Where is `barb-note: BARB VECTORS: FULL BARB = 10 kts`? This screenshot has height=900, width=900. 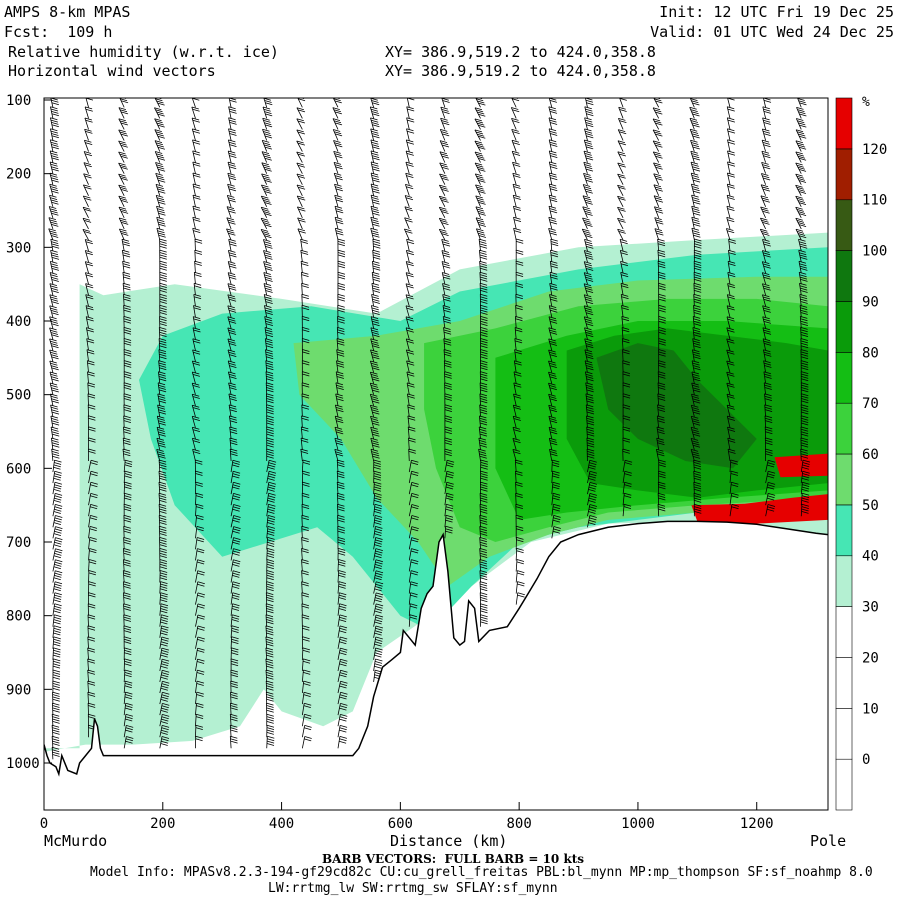
barb-note: BARB VECTORS: FULL BARB = 10 kts is located at coordinates (453, 859).